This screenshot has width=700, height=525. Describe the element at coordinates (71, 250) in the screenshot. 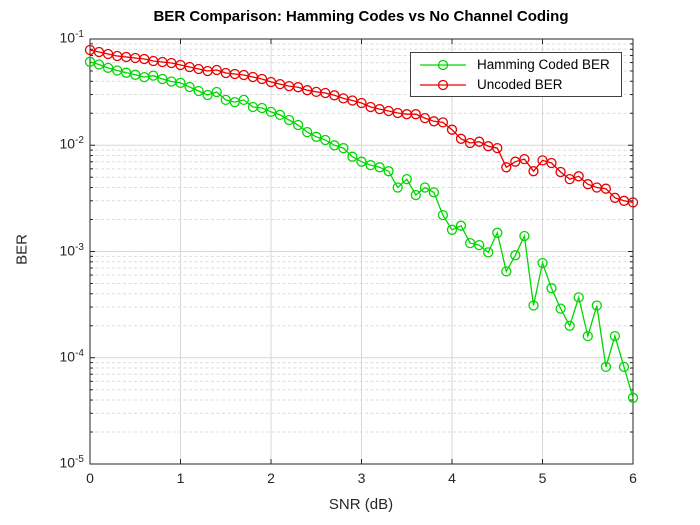

I see `y-tick-label: 10⁻³` at that location.